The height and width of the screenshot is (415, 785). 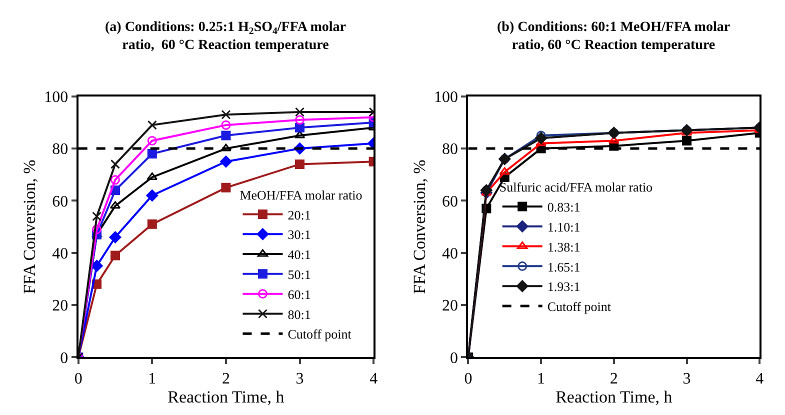 What do you see at coordinates (299, 234) in the screenshot?
I see `legend-label: 30:1` at bounding box center [299, 234].